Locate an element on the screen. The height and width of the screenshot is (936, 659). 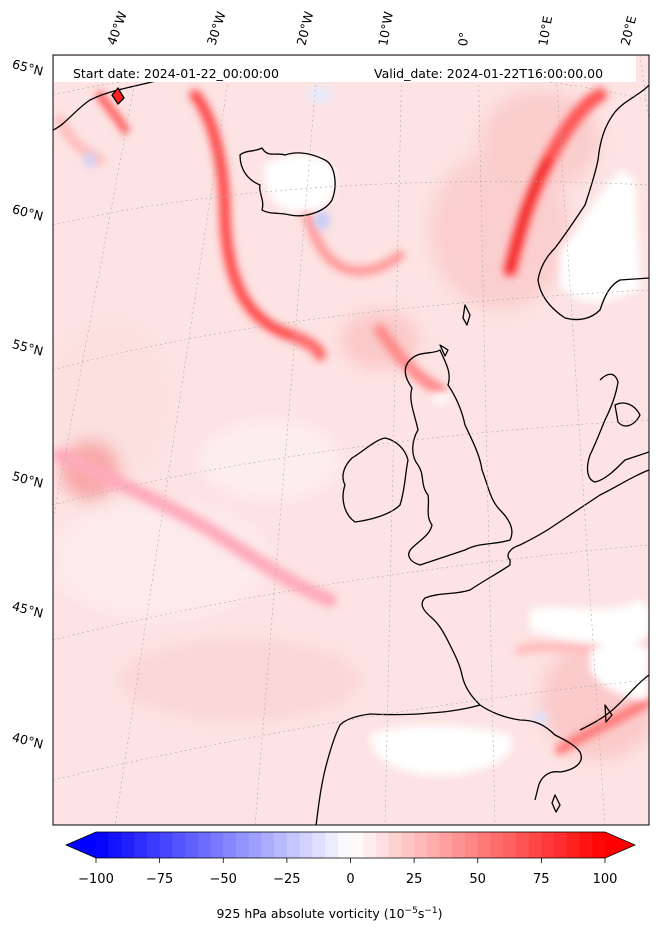
colorbar-extend-max is located at coordinates (620, 845).